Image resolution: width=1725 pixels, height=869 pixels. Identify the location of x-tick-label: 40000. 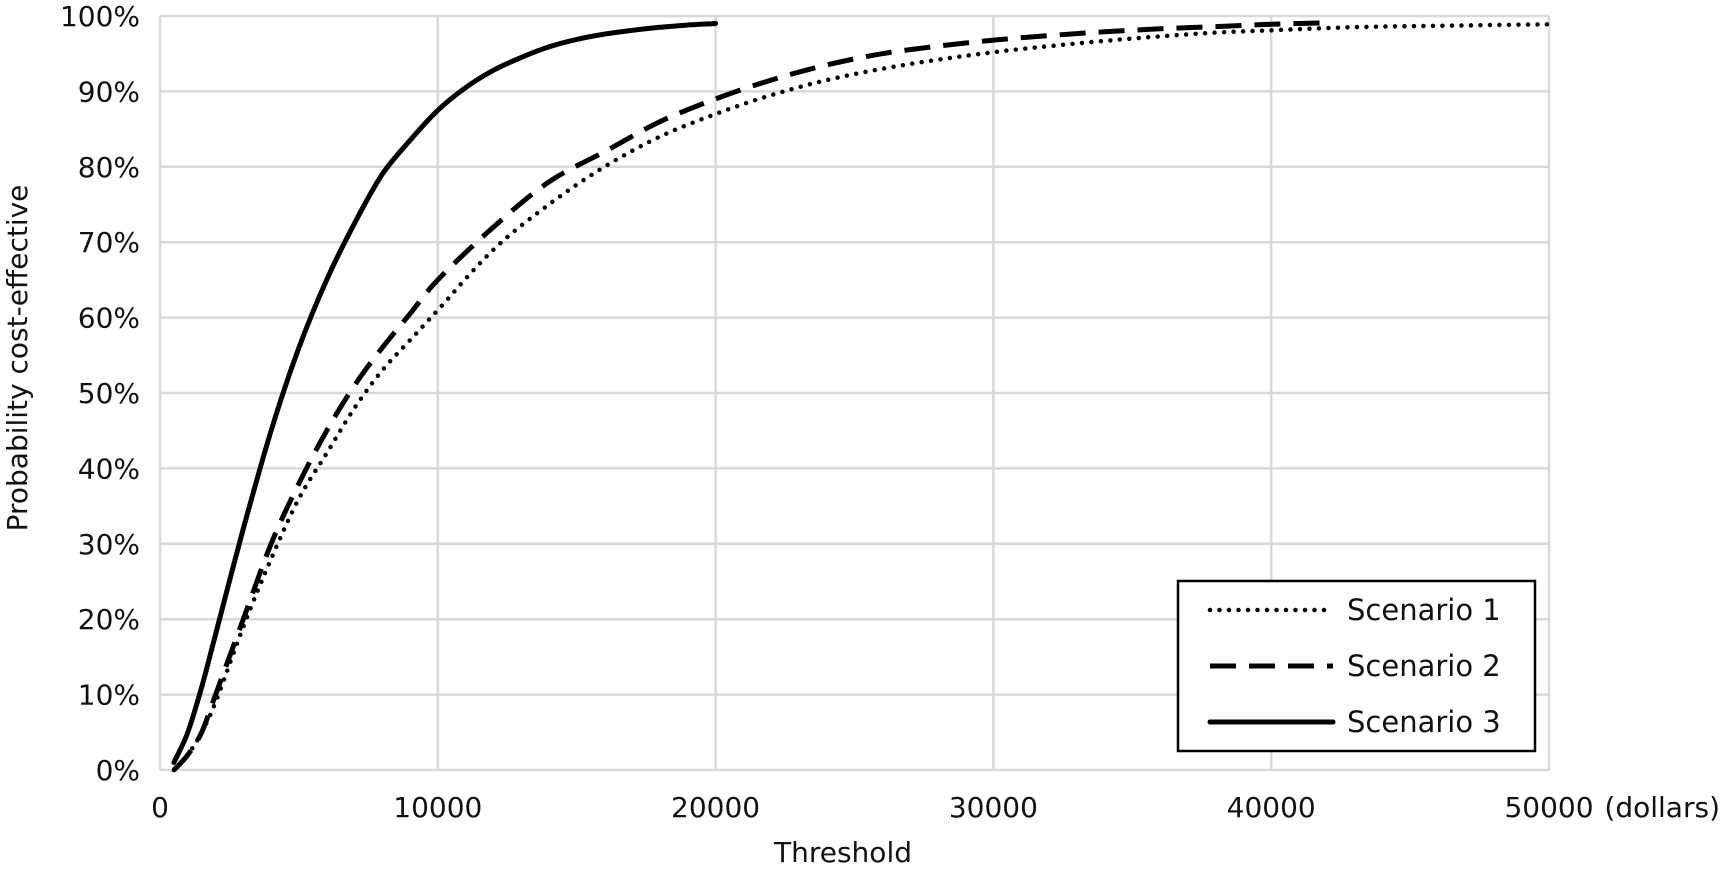
(1271, 807).